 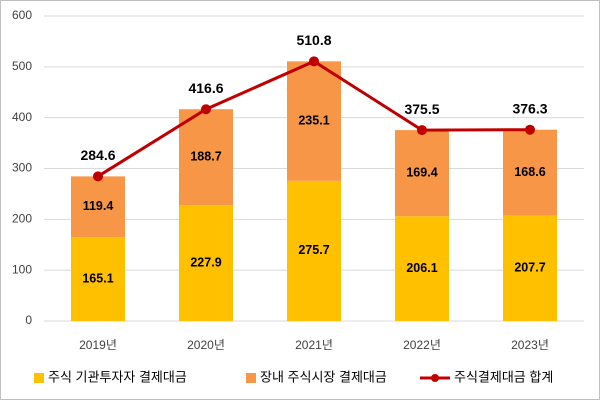 What do you see at coordinates (205, 88) in the screenshot?
I see `data-label: 416.6` at bounding box center [205, 88].